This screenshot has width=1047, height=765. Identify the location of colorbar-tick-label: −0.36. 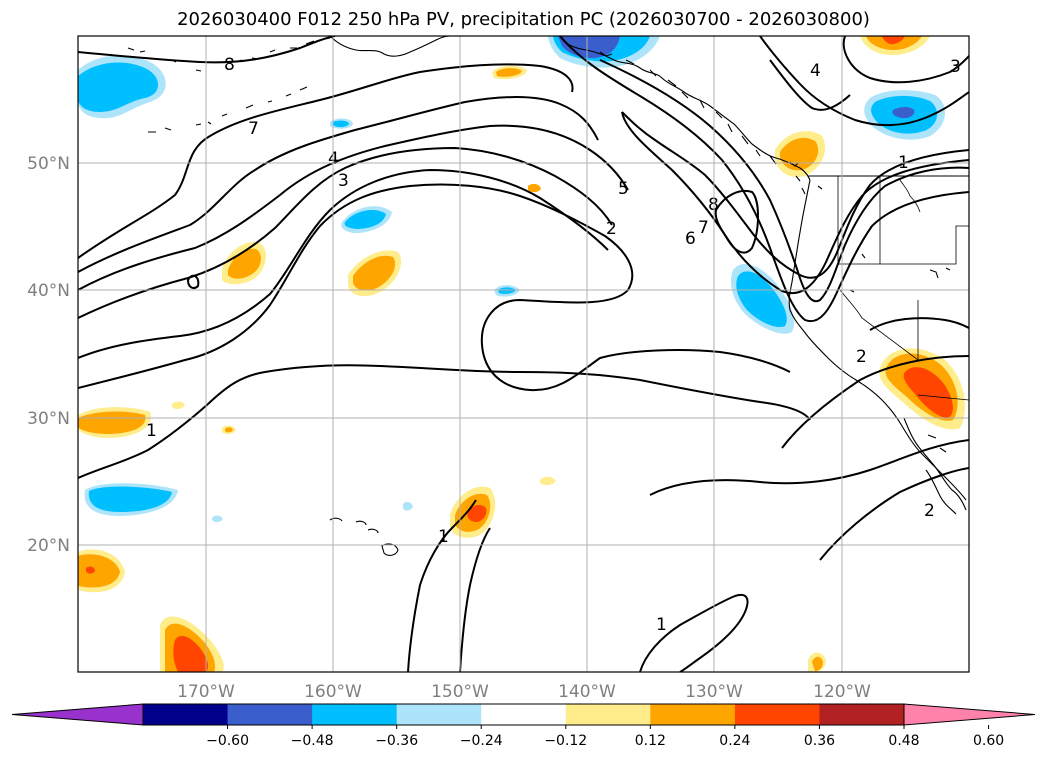
(396, 741).